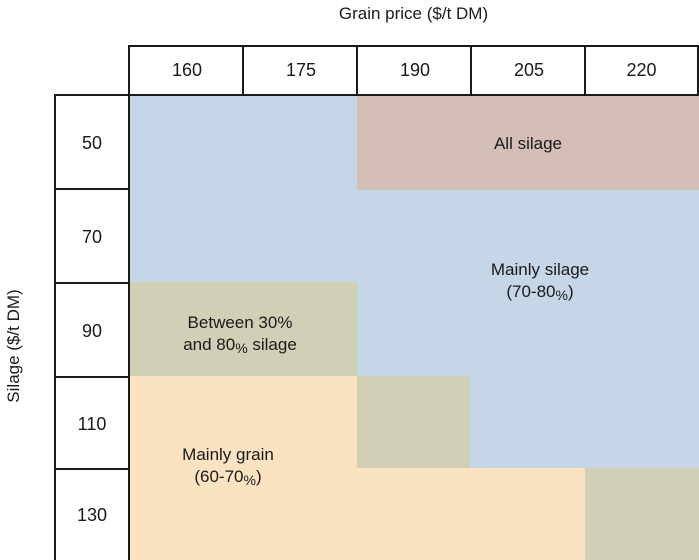 This screenshot has height=560, width=699. I want to click on row-header: 70, so click(92, 236).